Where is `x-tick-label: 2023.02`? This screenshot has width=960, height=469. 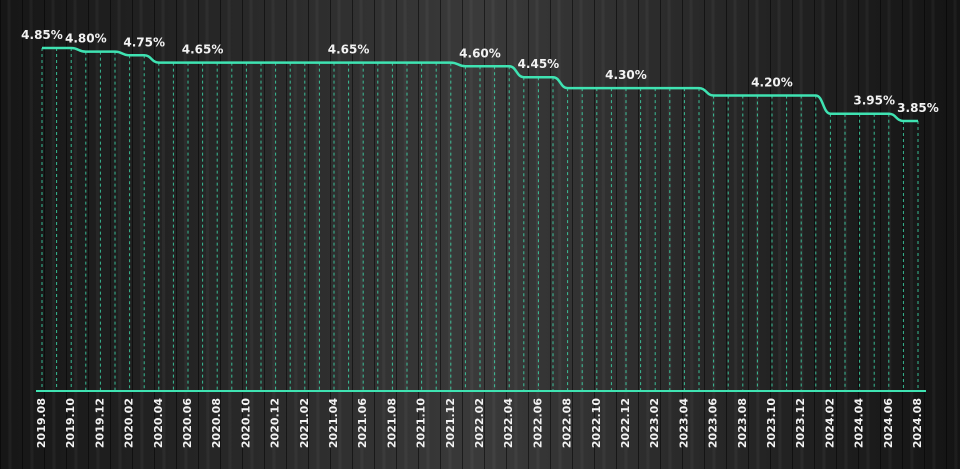 x-tick-label: 2023.02 is located at coordinates (654, 423).